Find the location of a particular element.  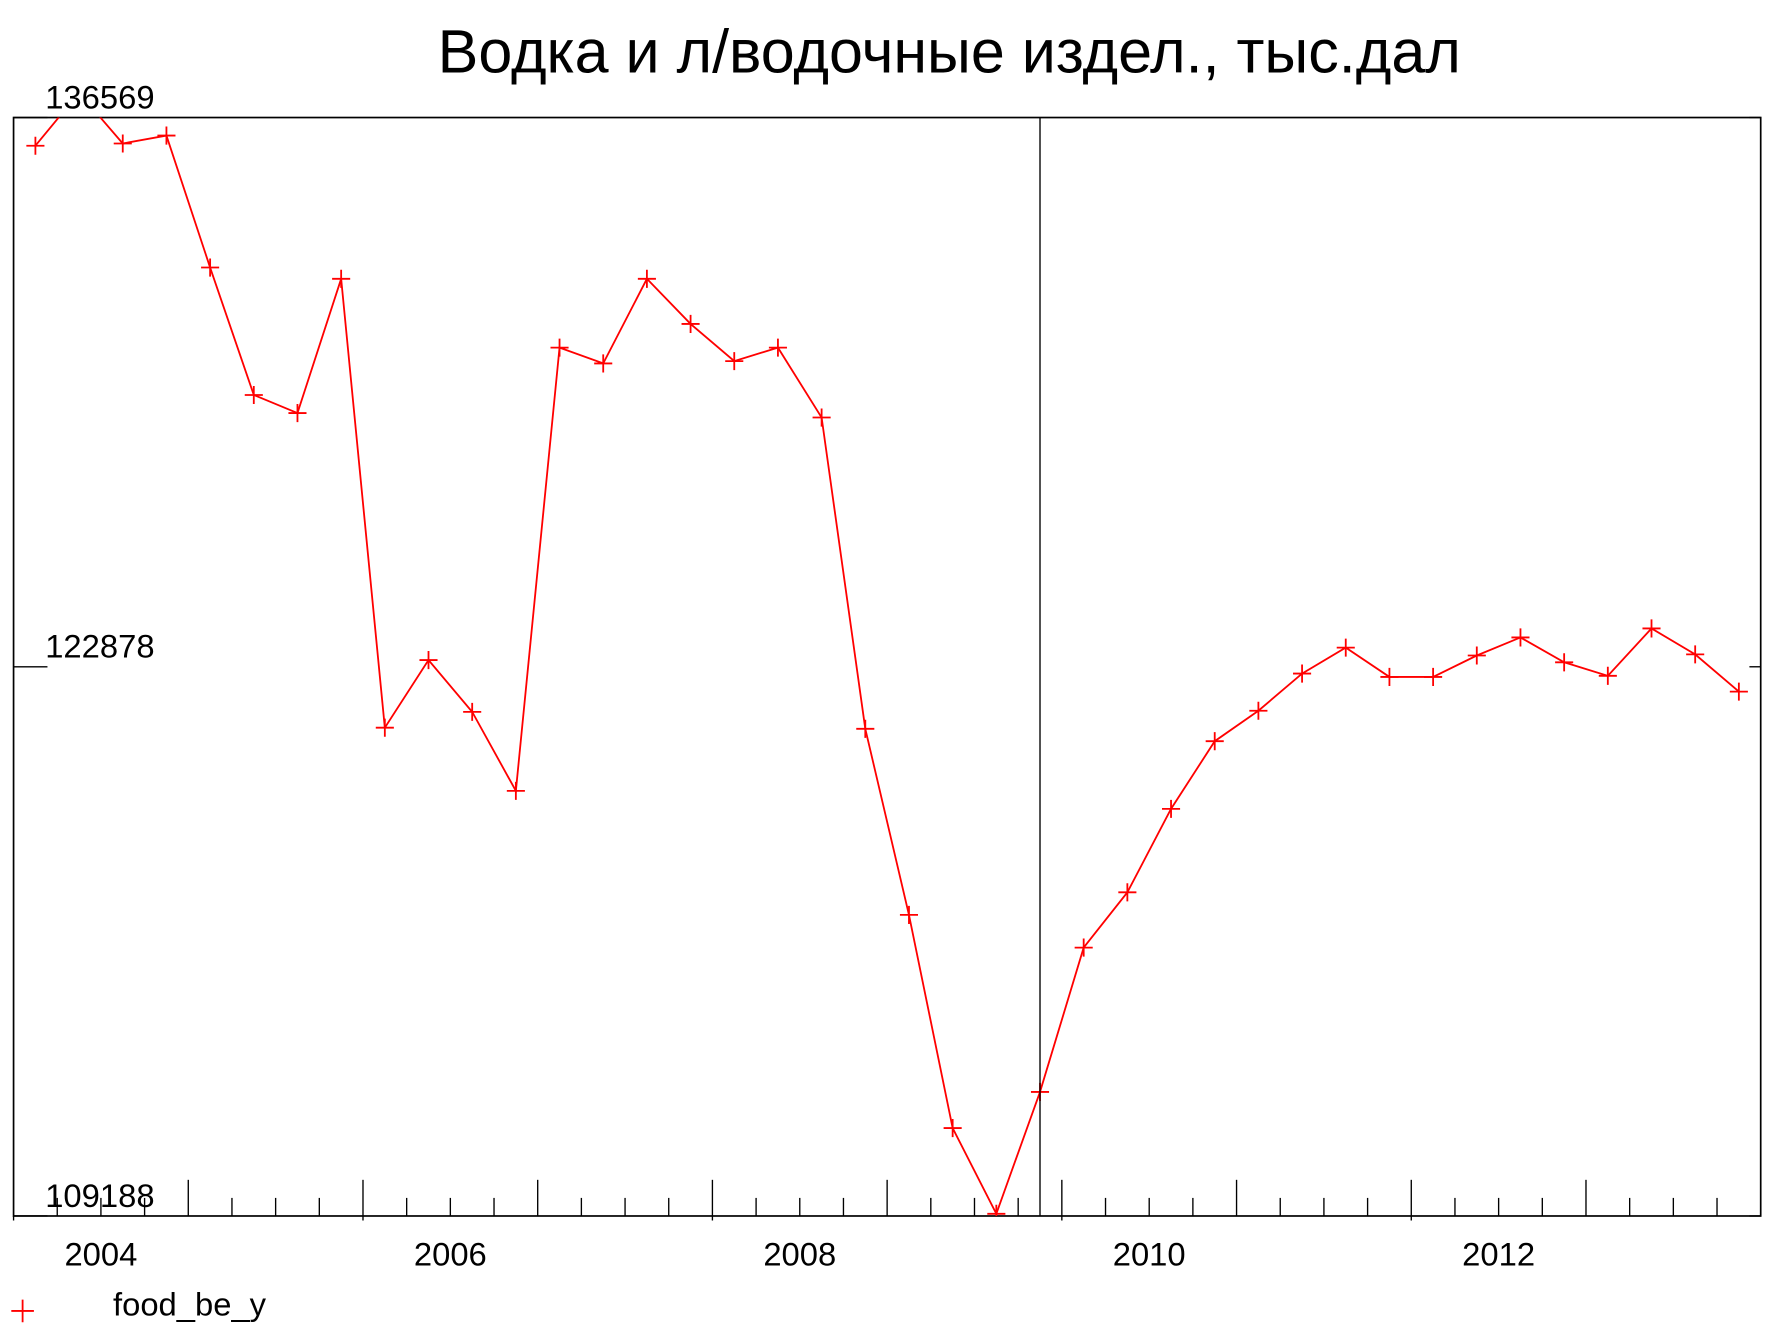

y-tick-label: 109188 is located at coordinates (99, 1195).